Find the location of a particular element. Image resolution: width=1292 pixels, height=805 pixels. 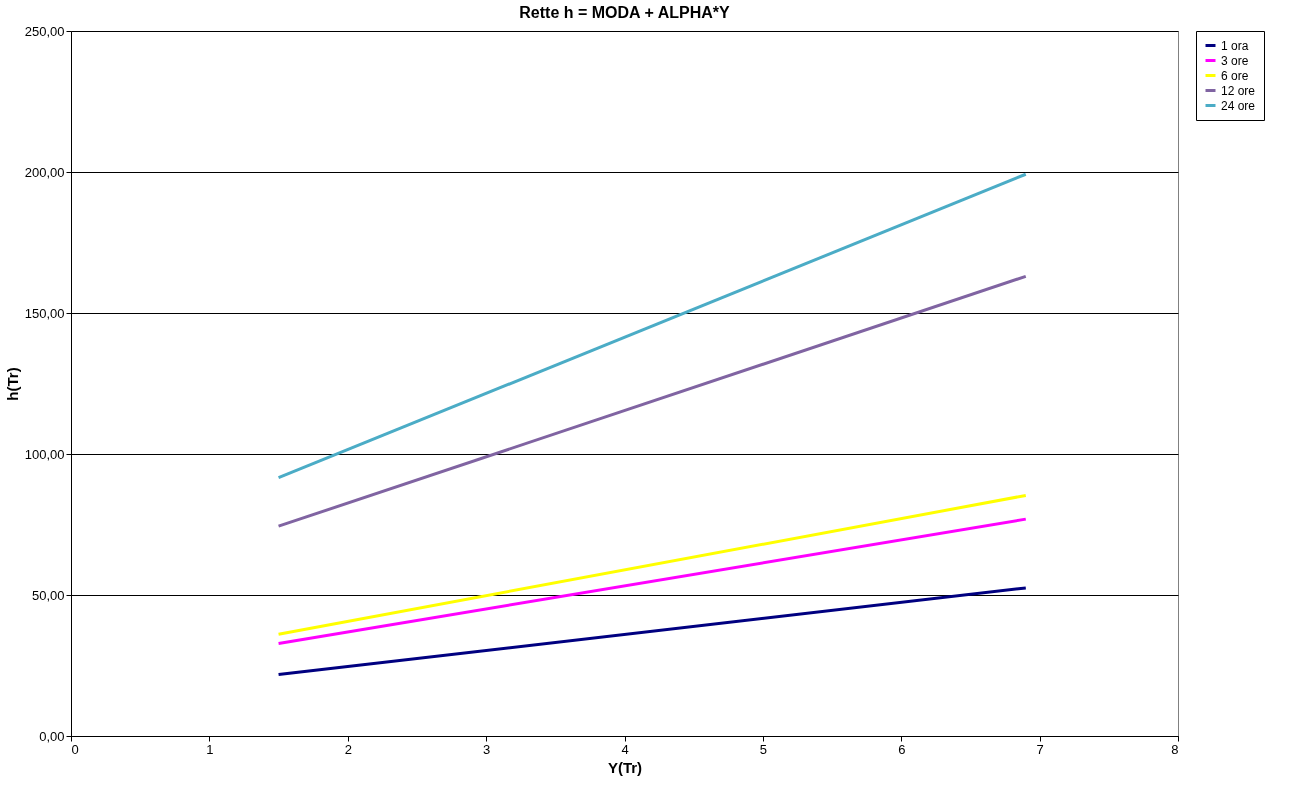

y-tick-label: 100,00 is located at coordinates (44, 454).